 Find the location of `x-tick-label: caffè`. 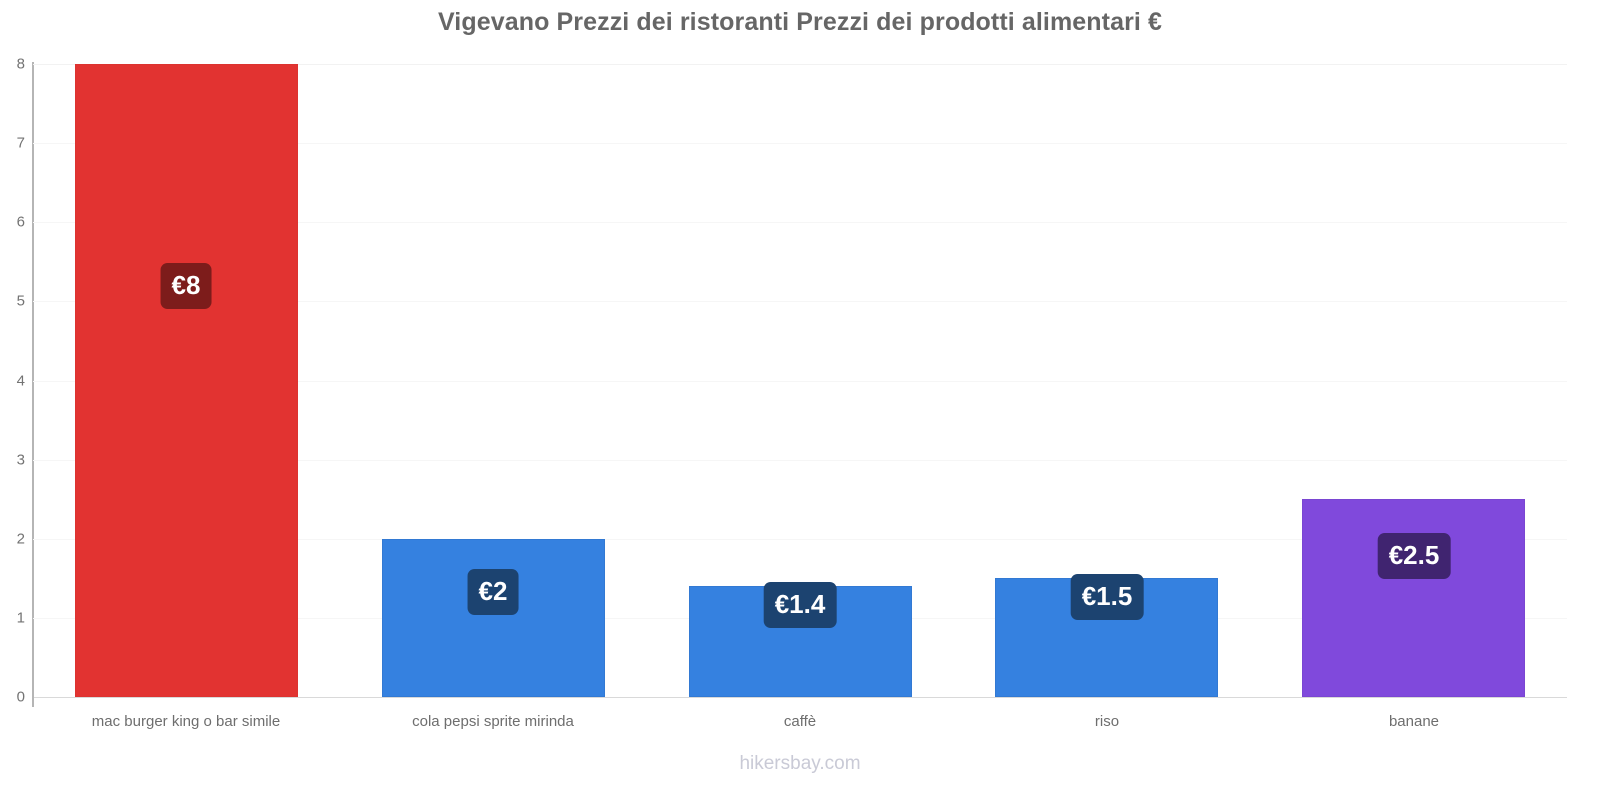

x-tick-label: caffè is located at coordinates (800, 721).